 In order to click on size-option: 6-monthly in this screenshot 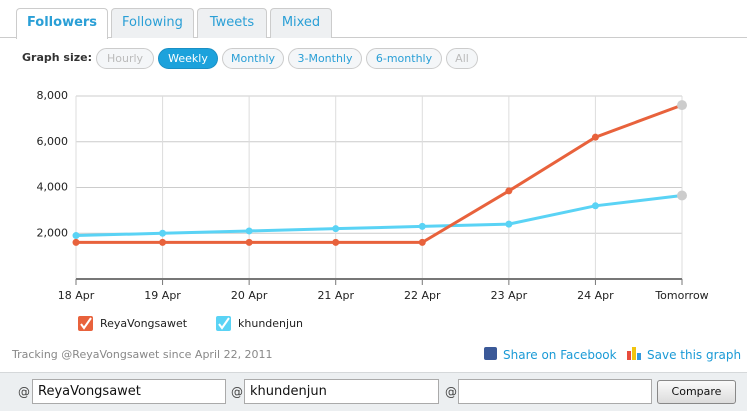, I will do `click(404, 58)`.